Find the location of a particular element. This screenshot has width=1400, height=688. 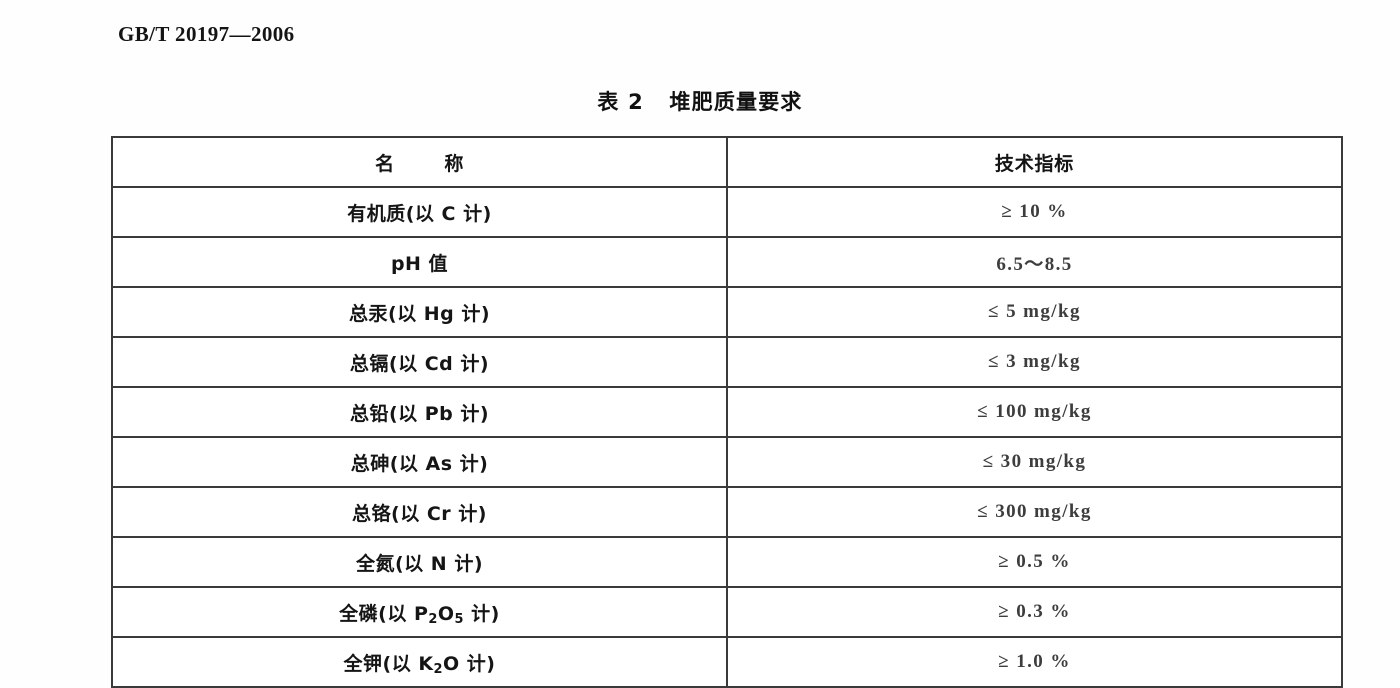

cell-parameter-name: 总砷(以 As 计) is located at coordinates (419, 462).